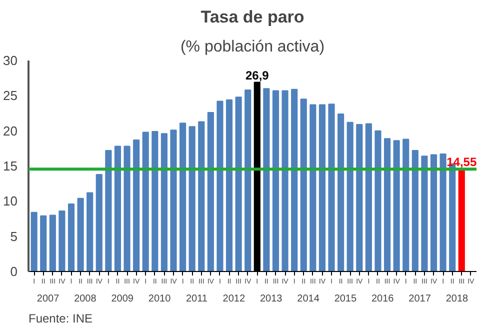 The height and width of the screenshot is (330, 496). I want to click on data-label: 26,9, so click(257, 75).